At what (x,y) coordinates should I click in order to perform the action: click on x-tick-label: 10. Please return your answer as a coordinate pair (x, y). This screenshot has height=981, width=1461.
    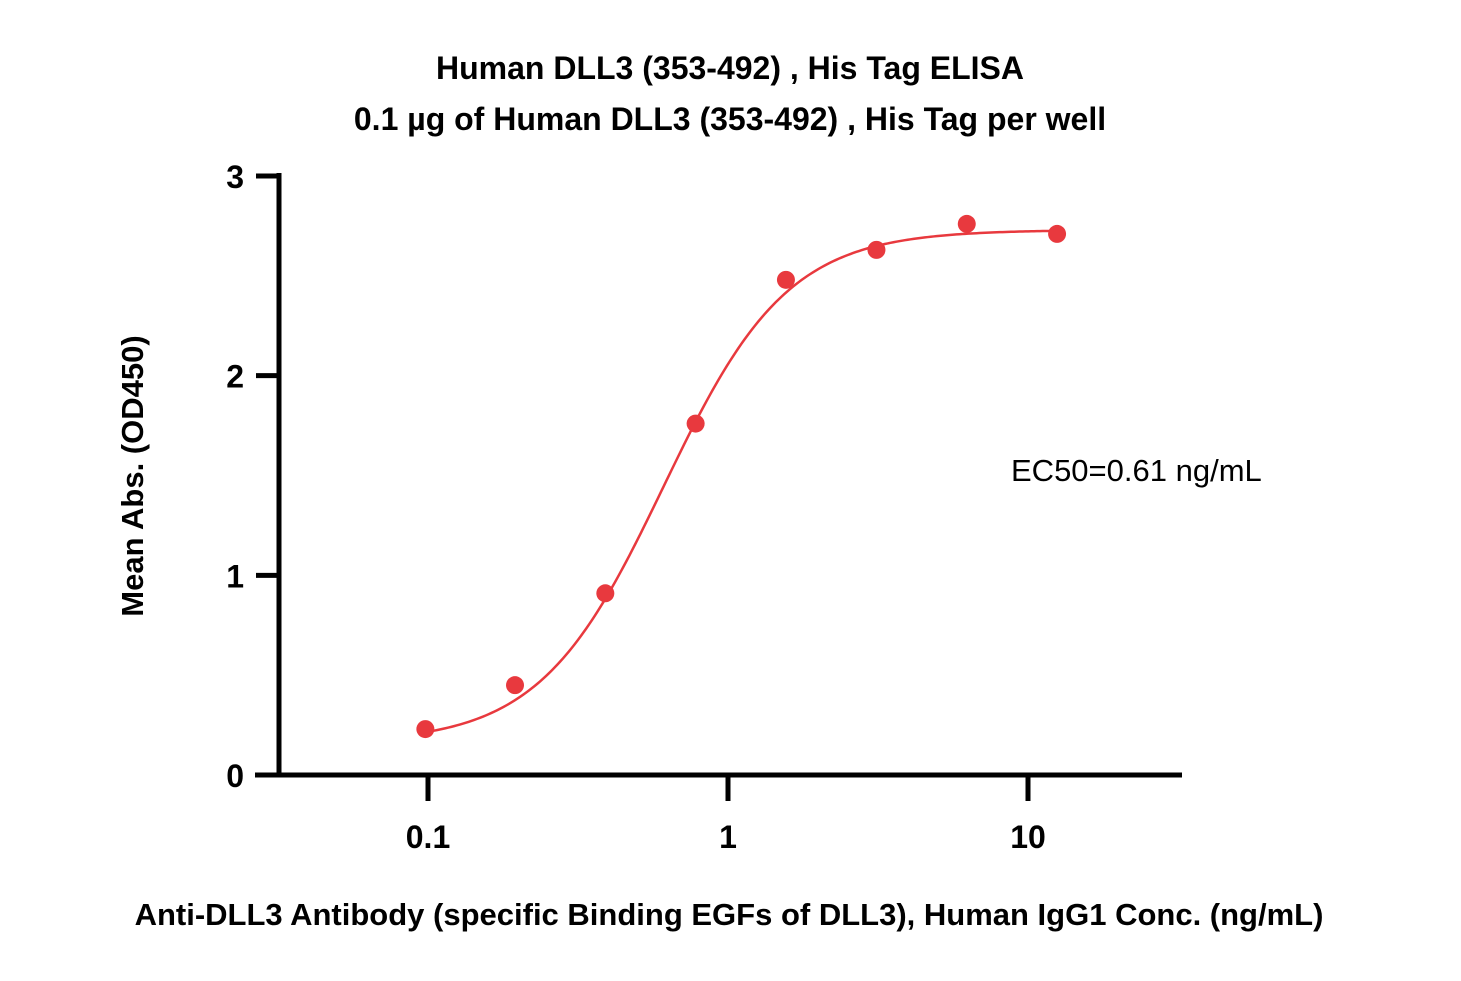
    Looking at the image, I should click on (1028, 837).